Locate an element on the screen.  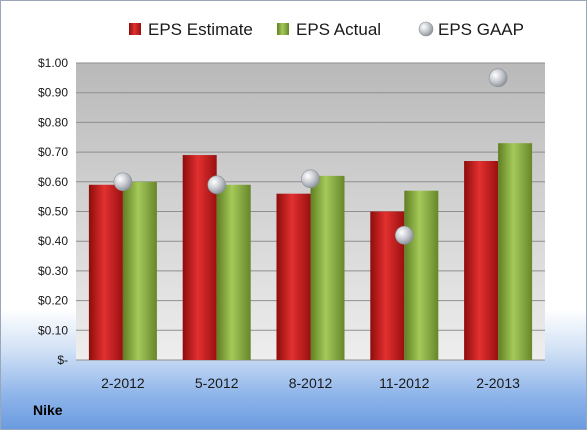
y-tick-label: $- is located at coordinates (62, 360).